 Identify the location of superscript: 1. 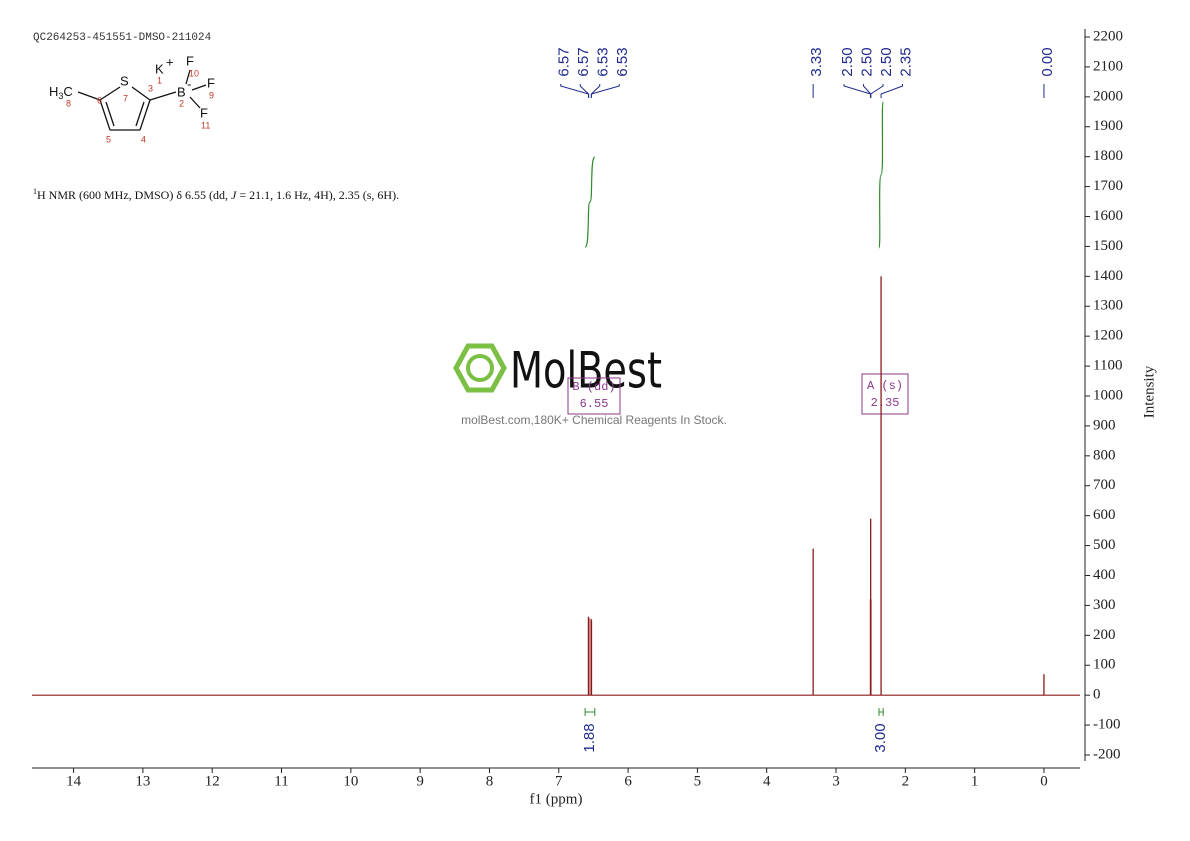
(35, 191).